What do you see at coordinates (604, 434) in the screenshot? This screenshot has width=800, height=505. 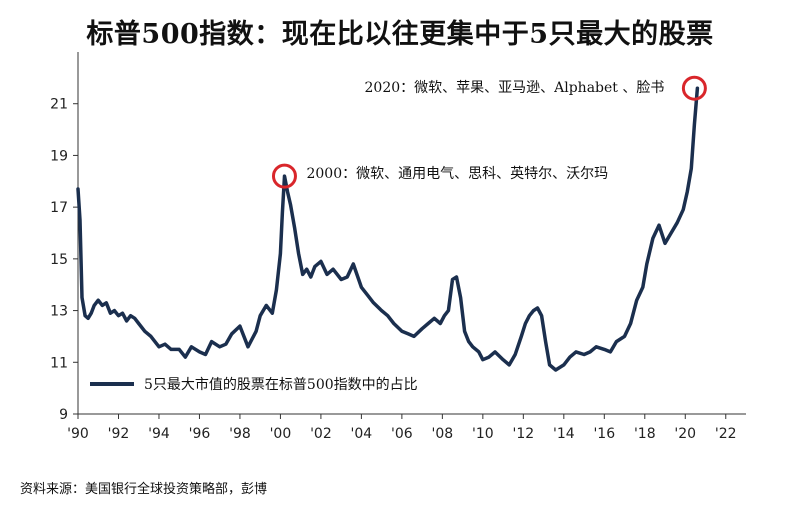 I see `x-tick-label: '16` at bounding box center [604, 434].